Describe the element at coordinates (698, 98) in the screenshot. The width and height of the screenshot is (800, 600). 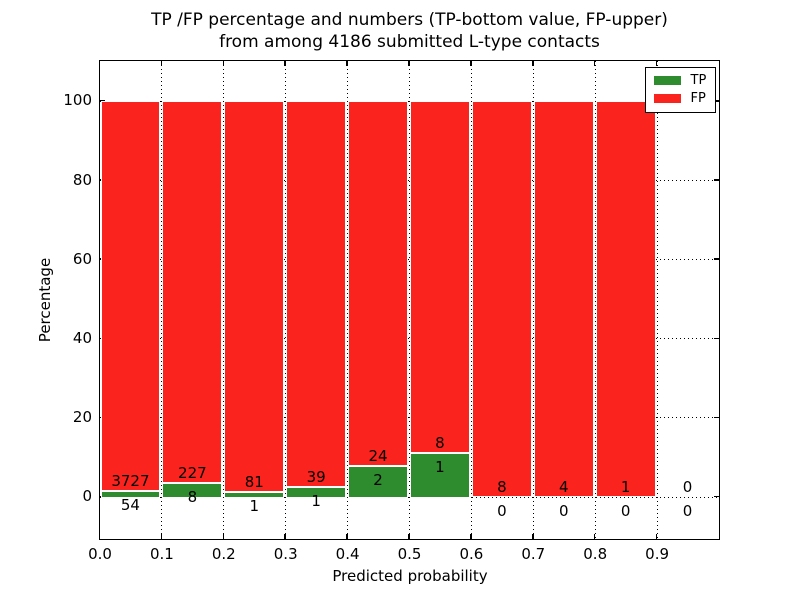
I see `legend-item-label: FP` at that location.